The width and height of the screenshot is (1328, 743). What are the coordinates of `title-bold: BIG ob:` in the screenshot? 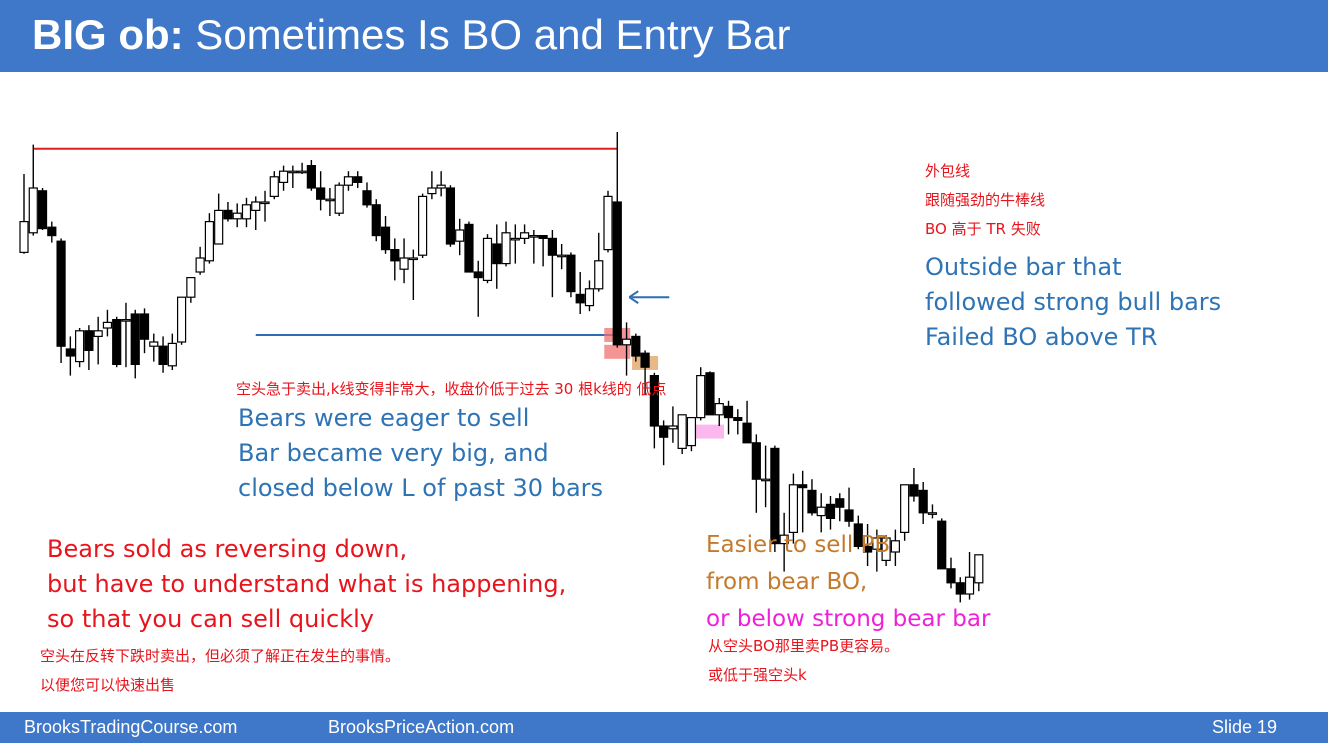 It's located at (108, 34).